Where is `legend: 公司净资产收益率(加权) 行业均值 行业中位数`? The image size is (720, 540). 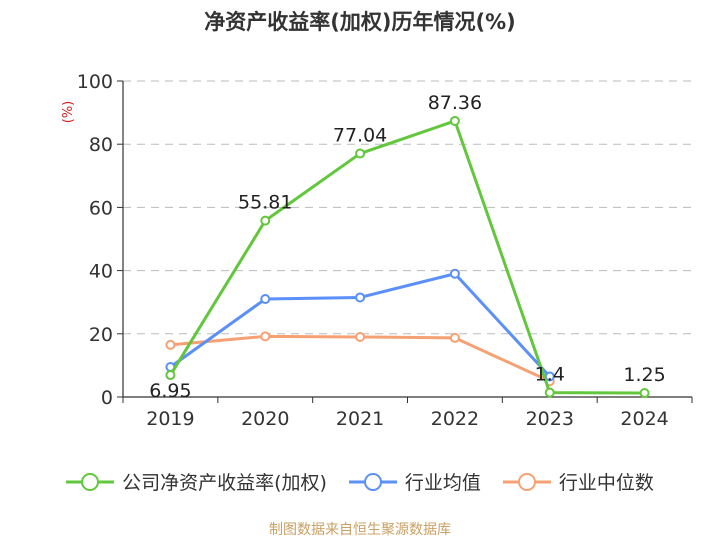
legend: 公司净资产收益率(加权) 行业均值 行业中位数 is located at coordinates (360, 481).